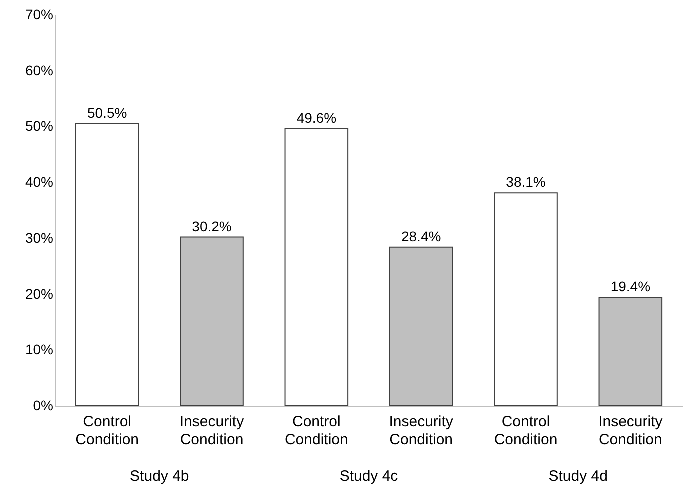 The width and height of the screenshot is (698, 504). What do you see at coordinates (316, 118) in the screenshot?
I see `data-label: 49.6%` at bounding box center [316, 118].